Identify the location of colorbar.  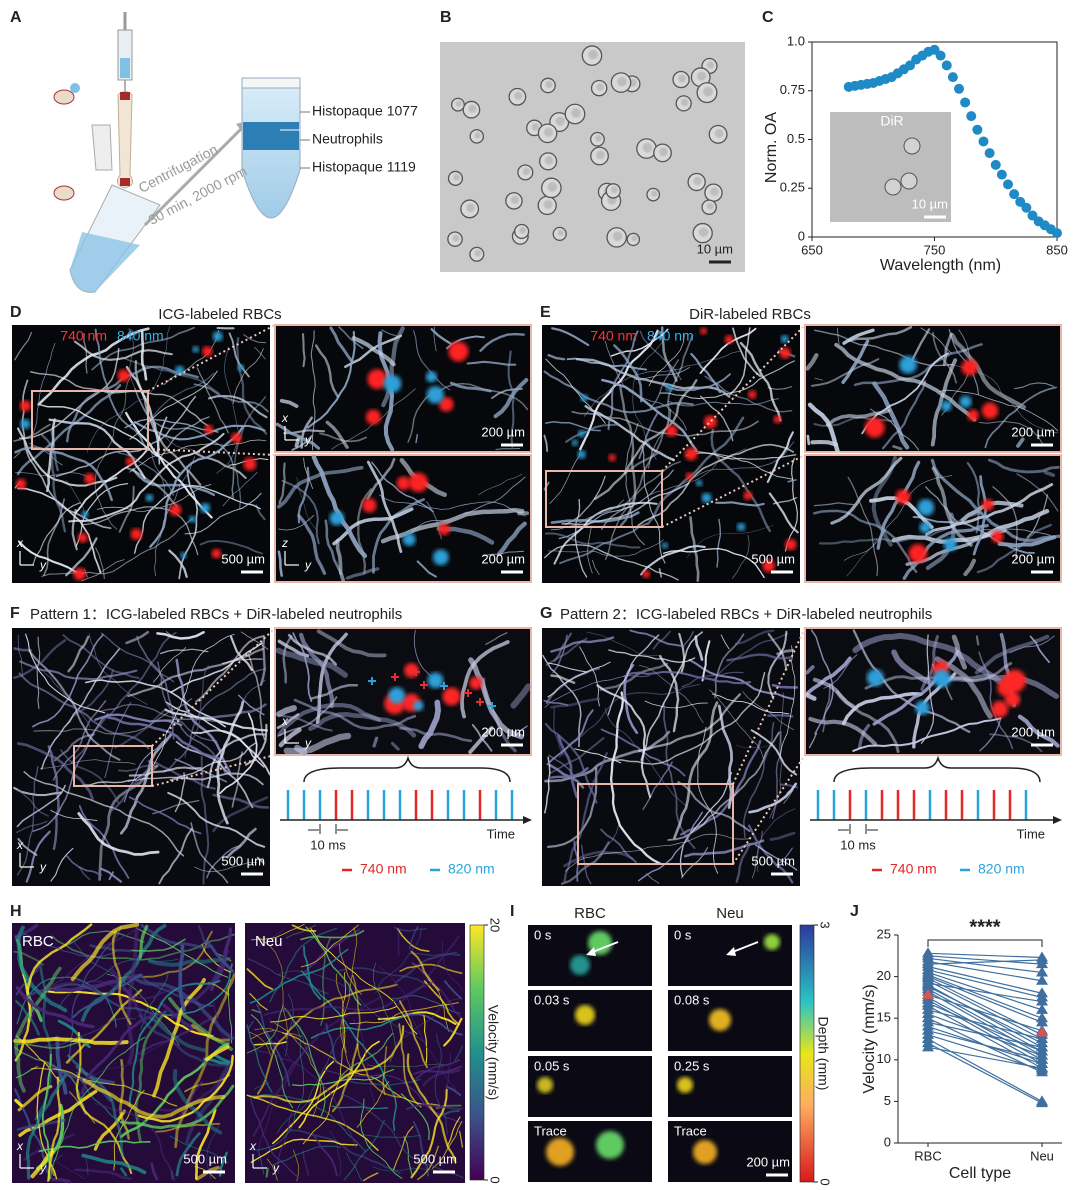
(477, 1052).